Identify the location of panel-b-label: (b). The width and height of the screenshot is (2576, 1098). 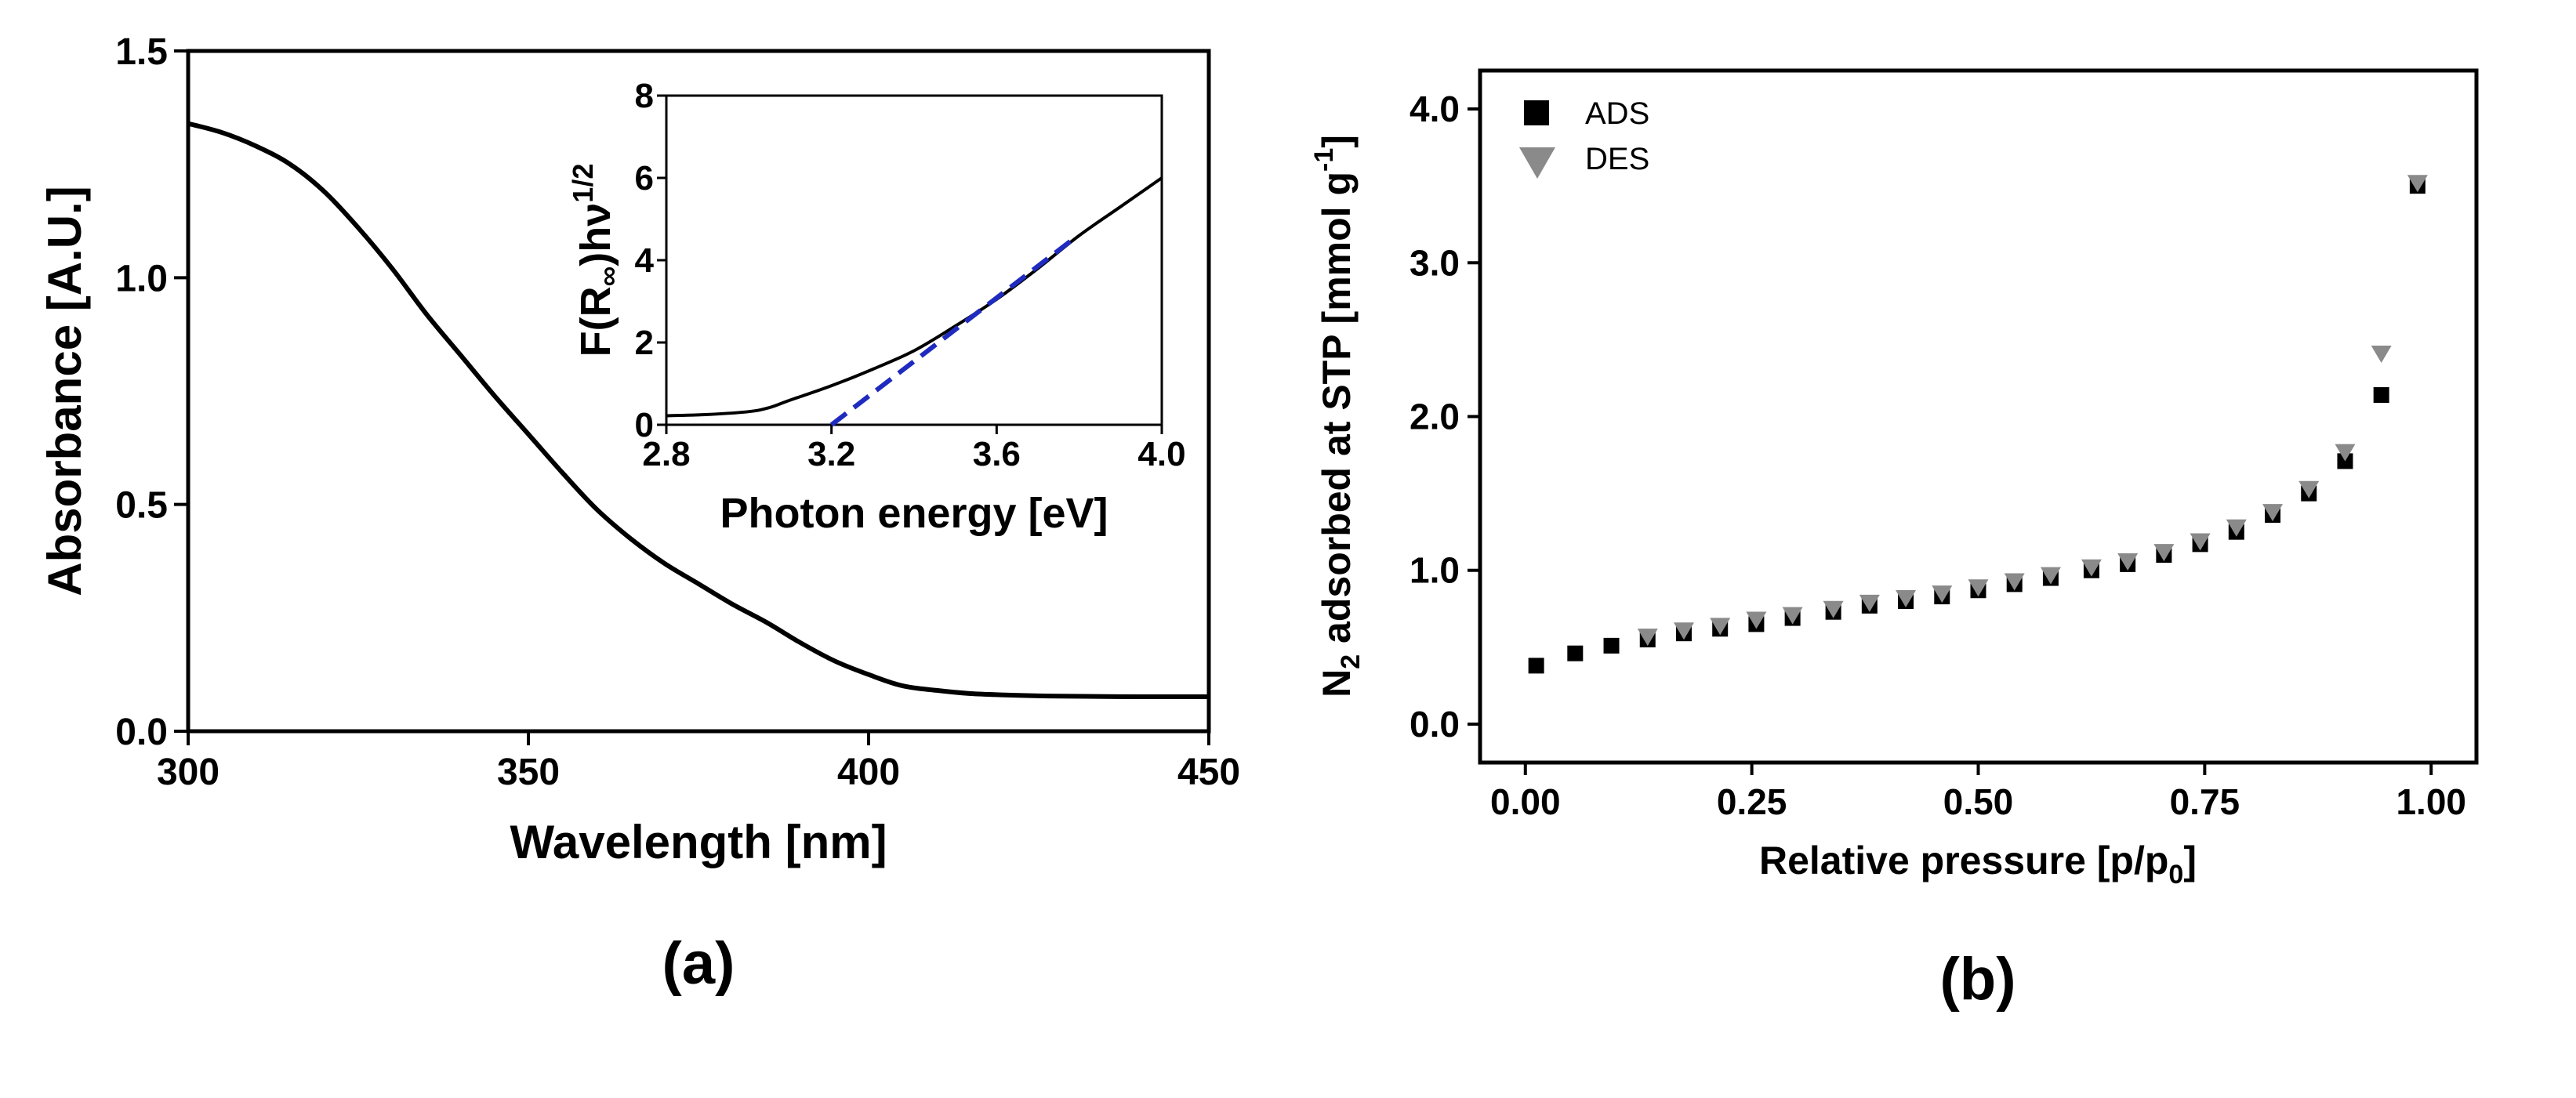
(1977, 979).